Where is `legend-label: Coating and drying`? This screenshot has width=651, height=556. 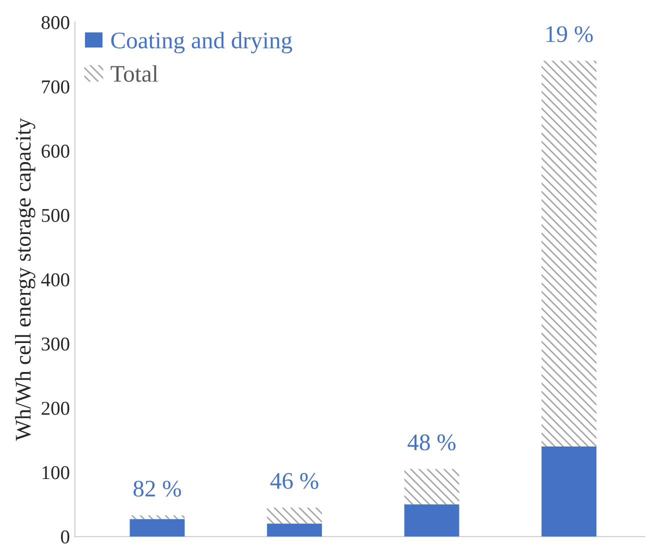
legend-label: Coating and drying is located at coordinates (201, 43).